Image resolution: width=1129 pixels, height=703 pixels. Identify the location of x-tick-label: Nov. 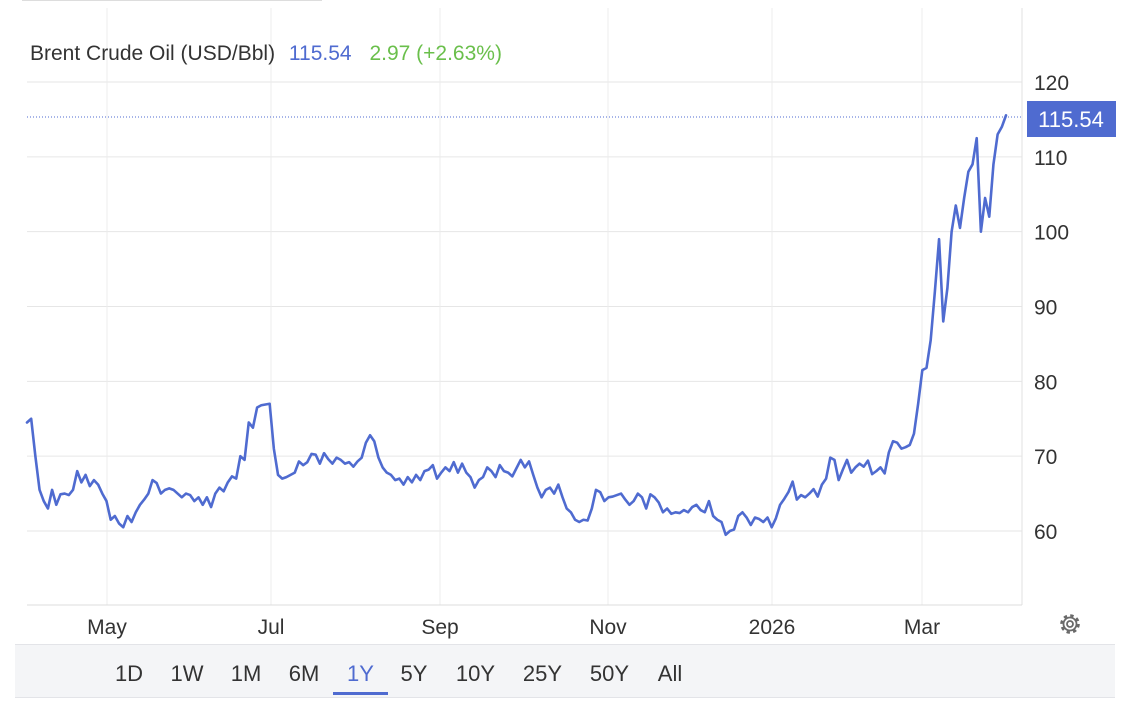
(608, 627).